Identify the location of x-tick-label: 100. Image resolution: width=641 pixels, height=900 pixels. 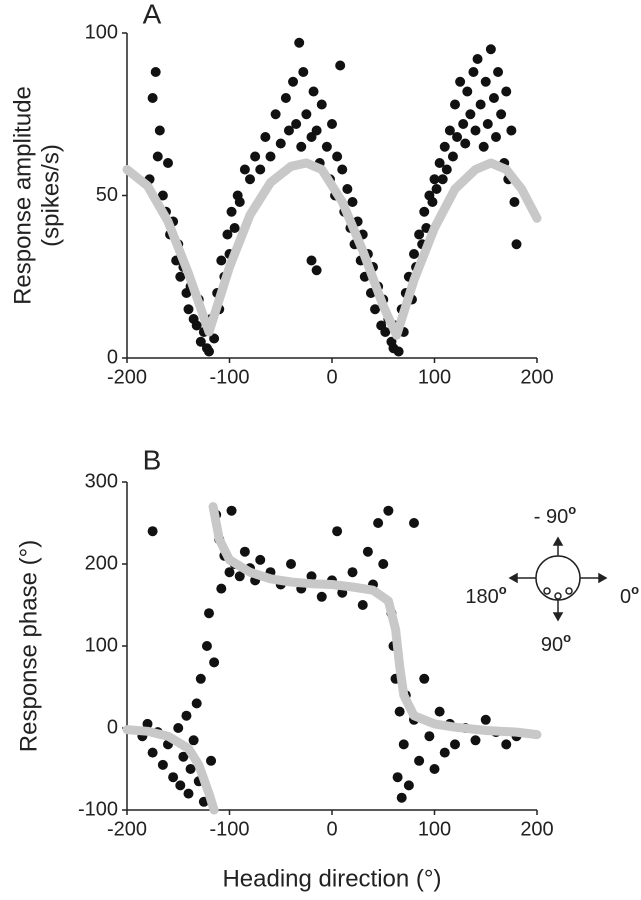
(434, 829).